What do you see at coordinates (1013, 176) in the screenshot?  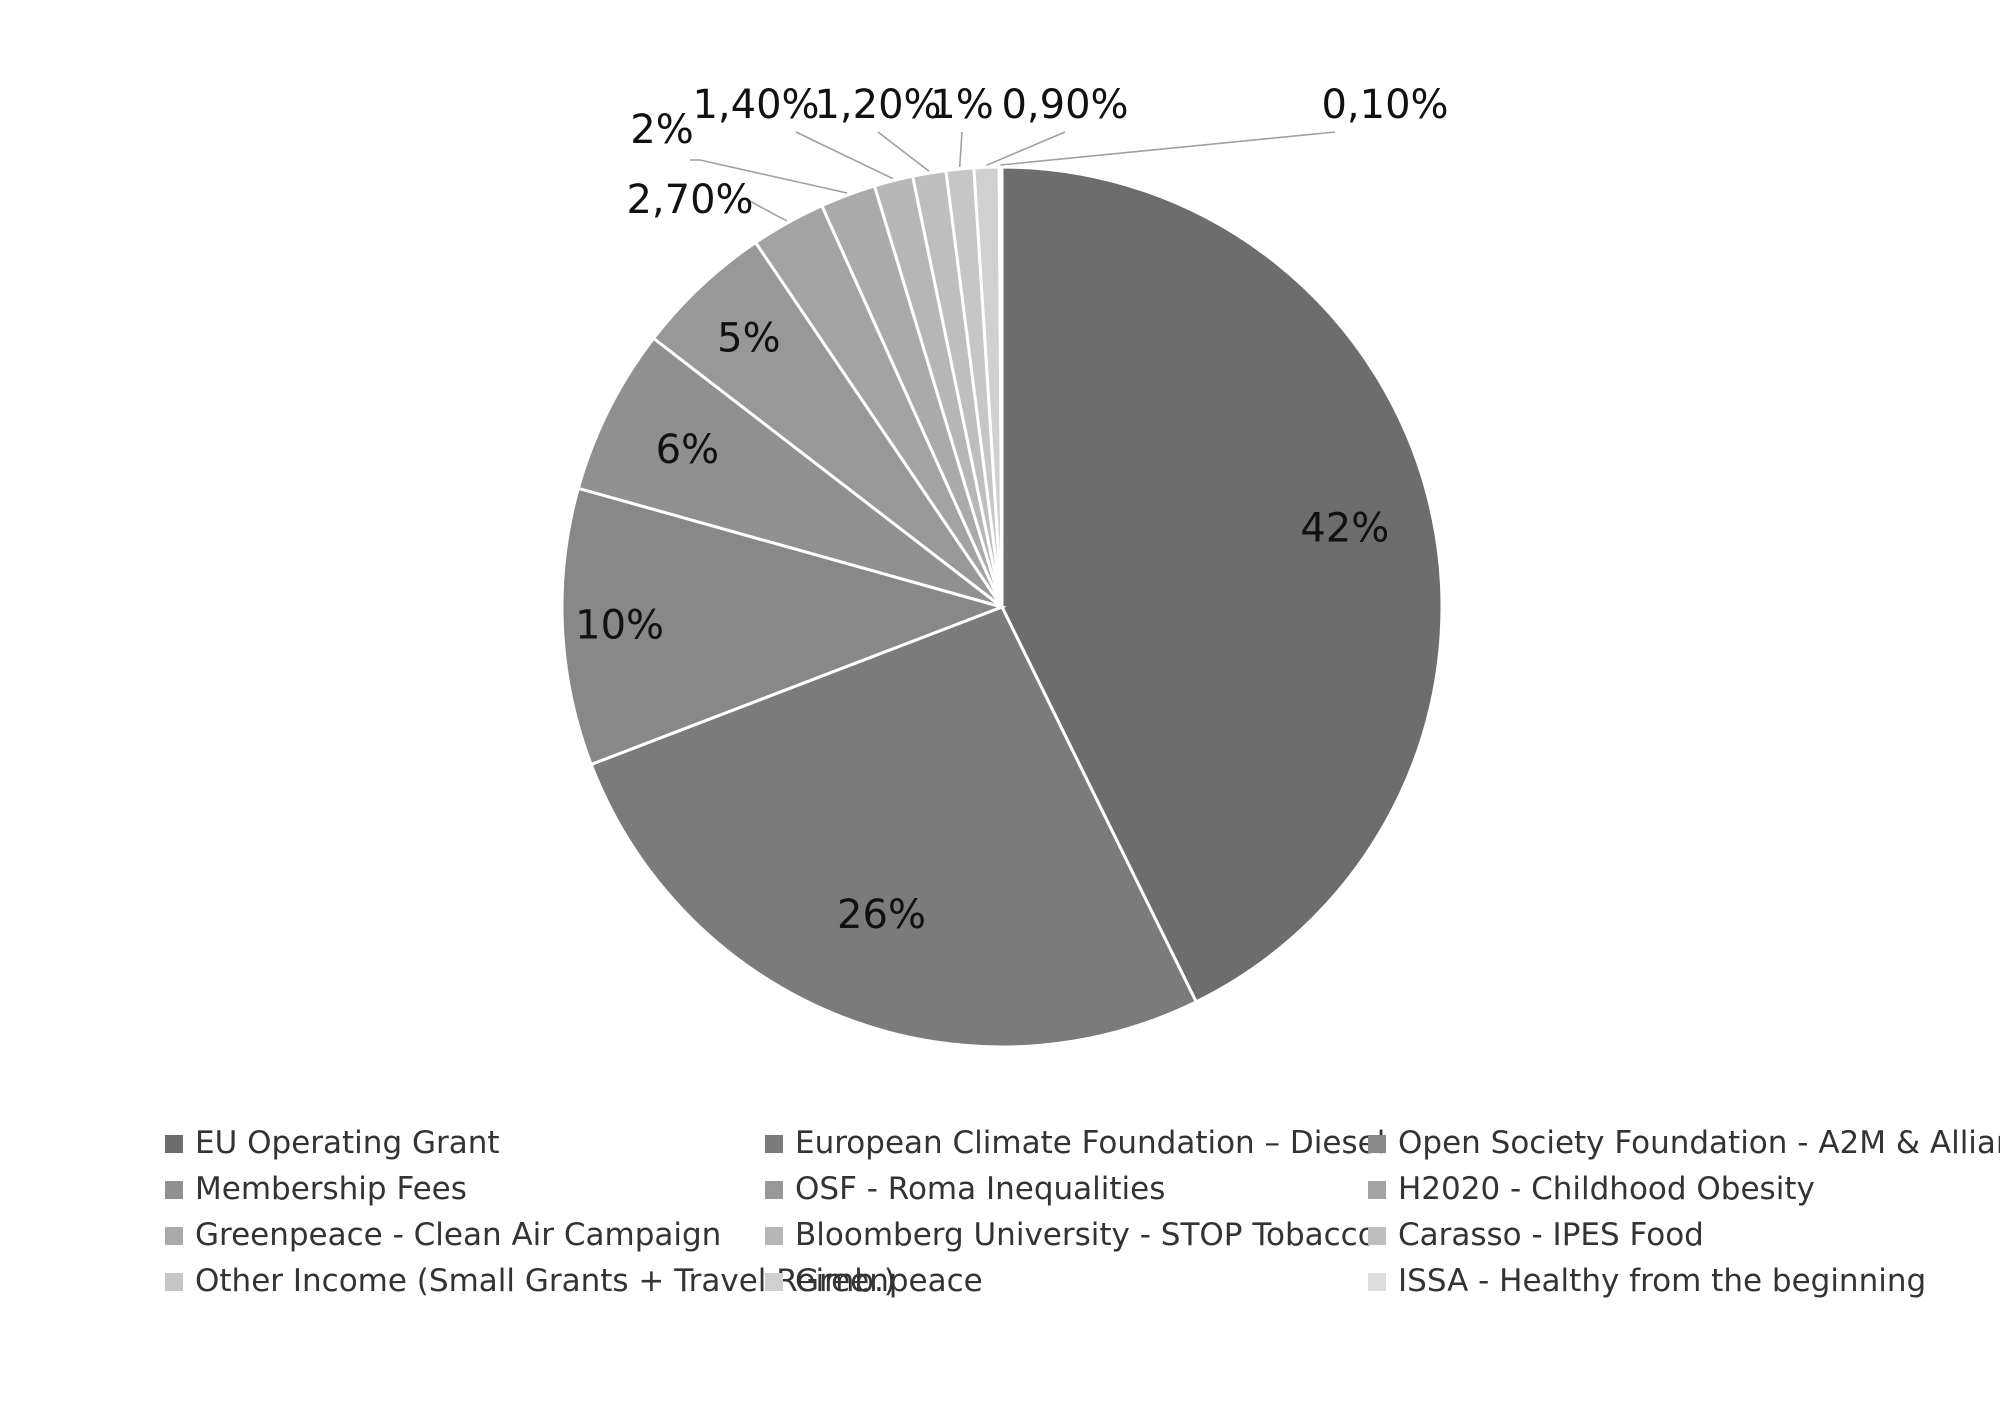 I see `leader-lines` at bounding box center [1013, 176].